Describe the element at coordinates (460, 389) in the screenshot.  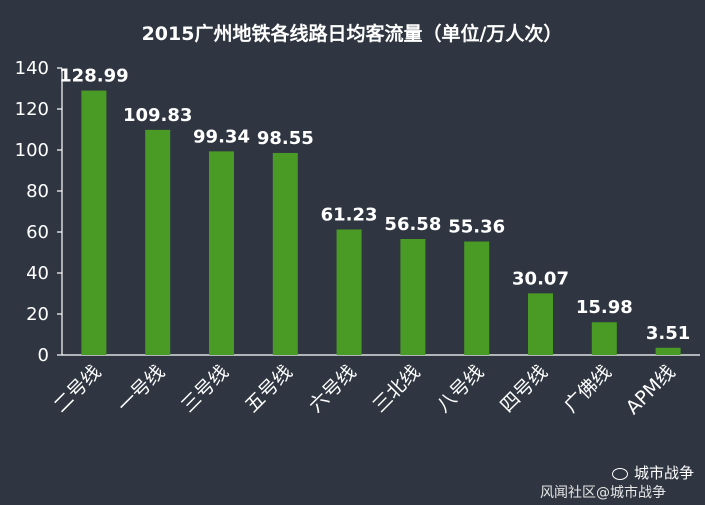
I see `x-tick-label: 八号线` at that location.